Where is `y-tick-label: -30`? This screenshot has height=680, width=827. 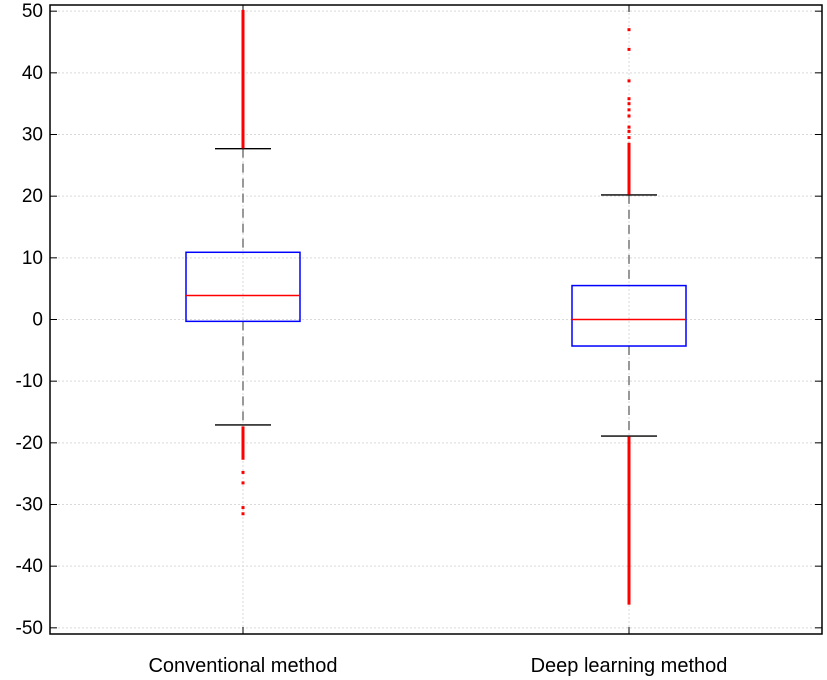
y-tick-label: -30 is located at coordinates (29, 505).